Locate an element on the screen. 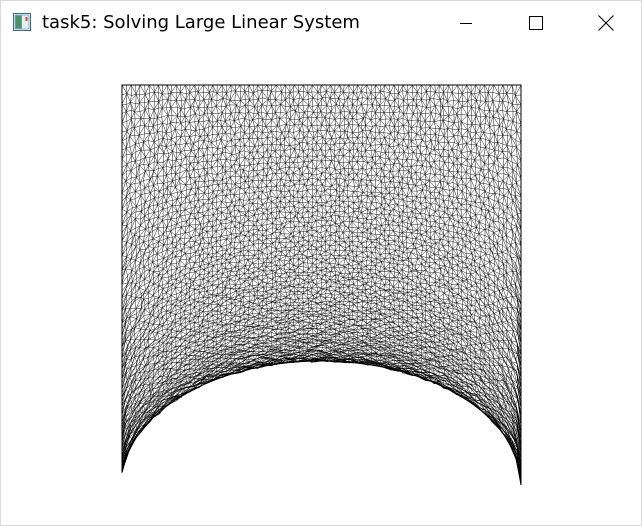 This screenshot has height=526, width=642. maximize-icon is located at coordinates (536, 23).